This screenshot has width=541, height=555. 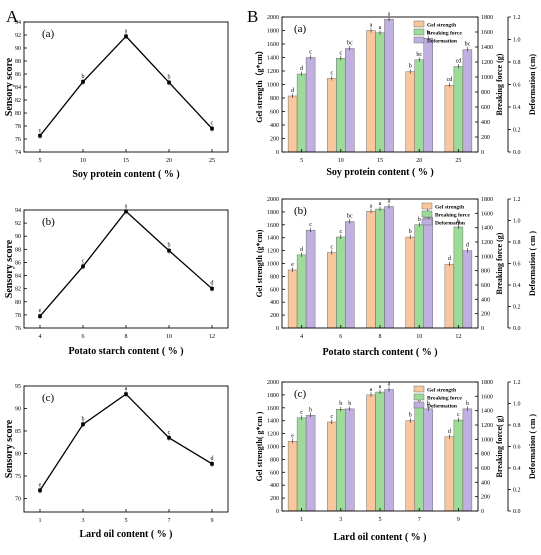 What do you see at coordinates (459, 62) in the screenshot?
I see `significance-letter: cd` at bounding box center [459, 62].